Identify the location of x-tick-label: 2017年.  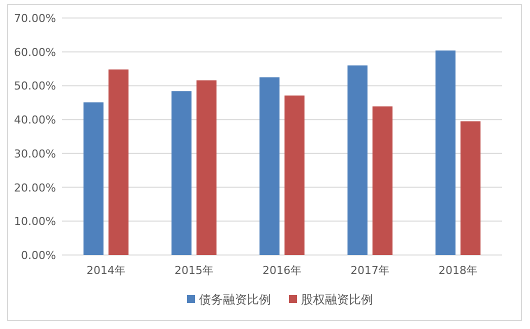
(370, 270).